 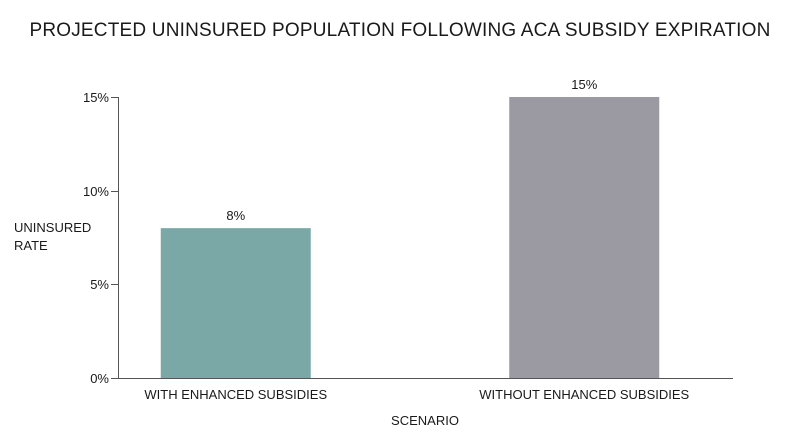 What do you see at coordinates (235, 215) in the screenshot?
I see `bar-value-label: 8%` at bounding box center [235, 215].